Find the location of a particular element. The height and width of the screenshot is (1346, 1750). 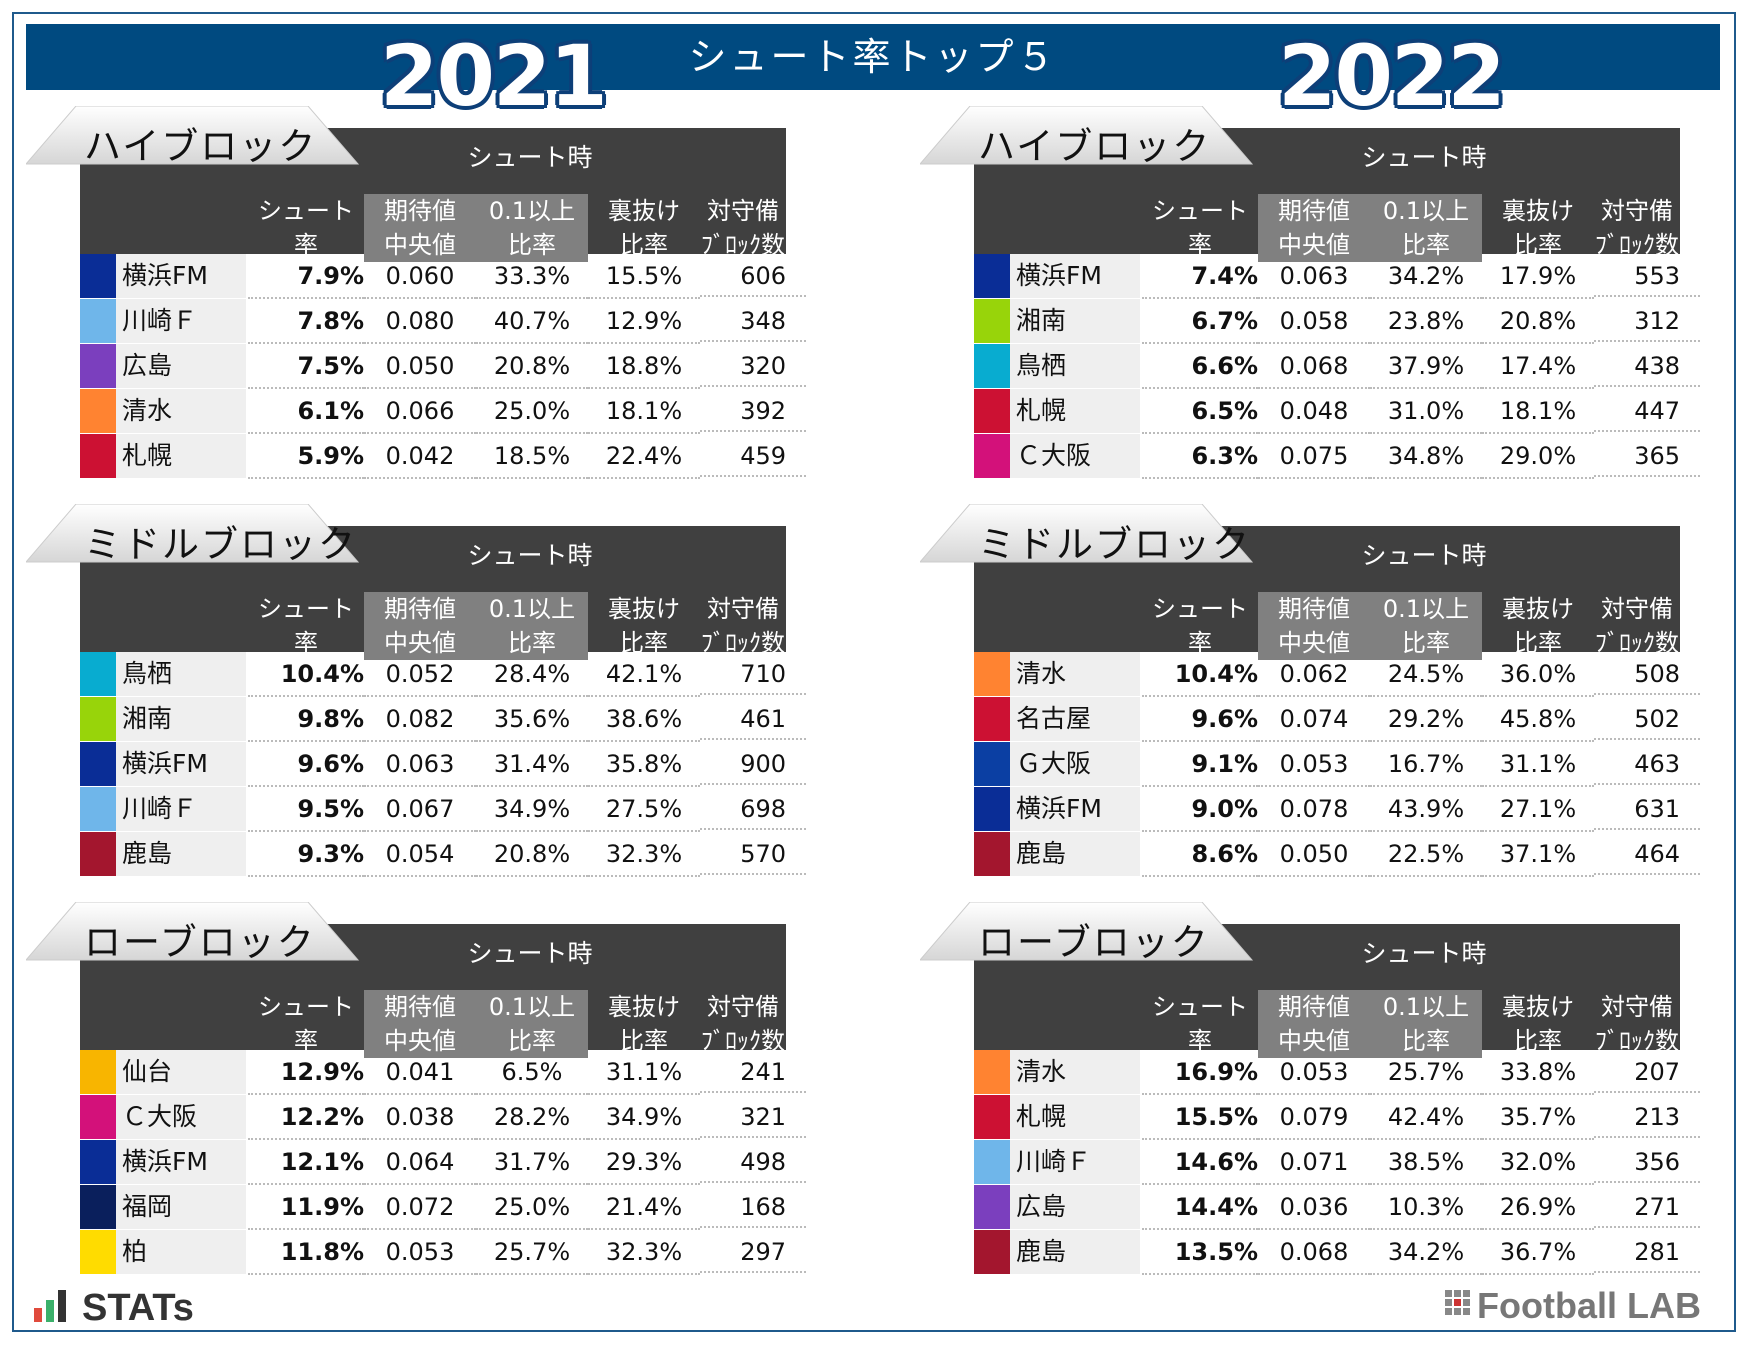

shot-rate-cell: 7.4% is located at coordinates (1200, 276).